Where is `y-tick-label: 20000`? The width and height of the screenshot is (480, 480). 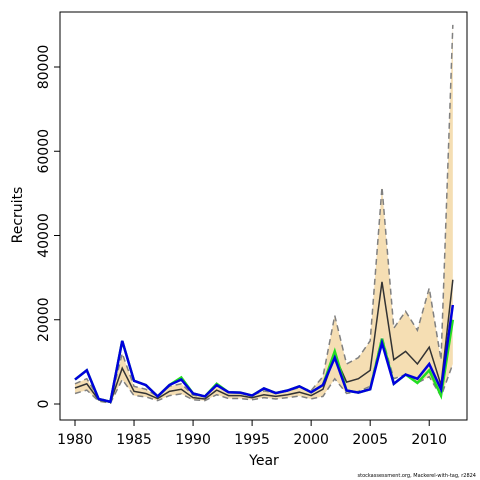 y-tick-label: 20000 is located at coordinates (44, 319).